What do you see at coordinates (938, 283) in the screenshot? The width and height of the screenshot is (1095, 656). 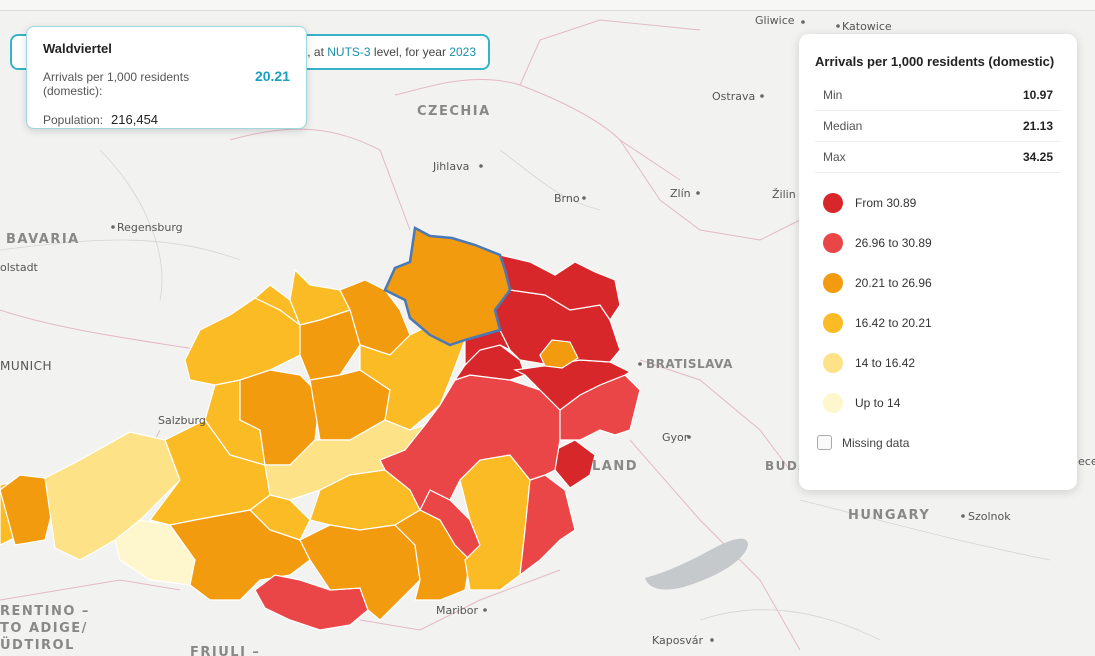 I see `legend-item-3: 20.21 to 26.96` at bounding box center [938, 283].